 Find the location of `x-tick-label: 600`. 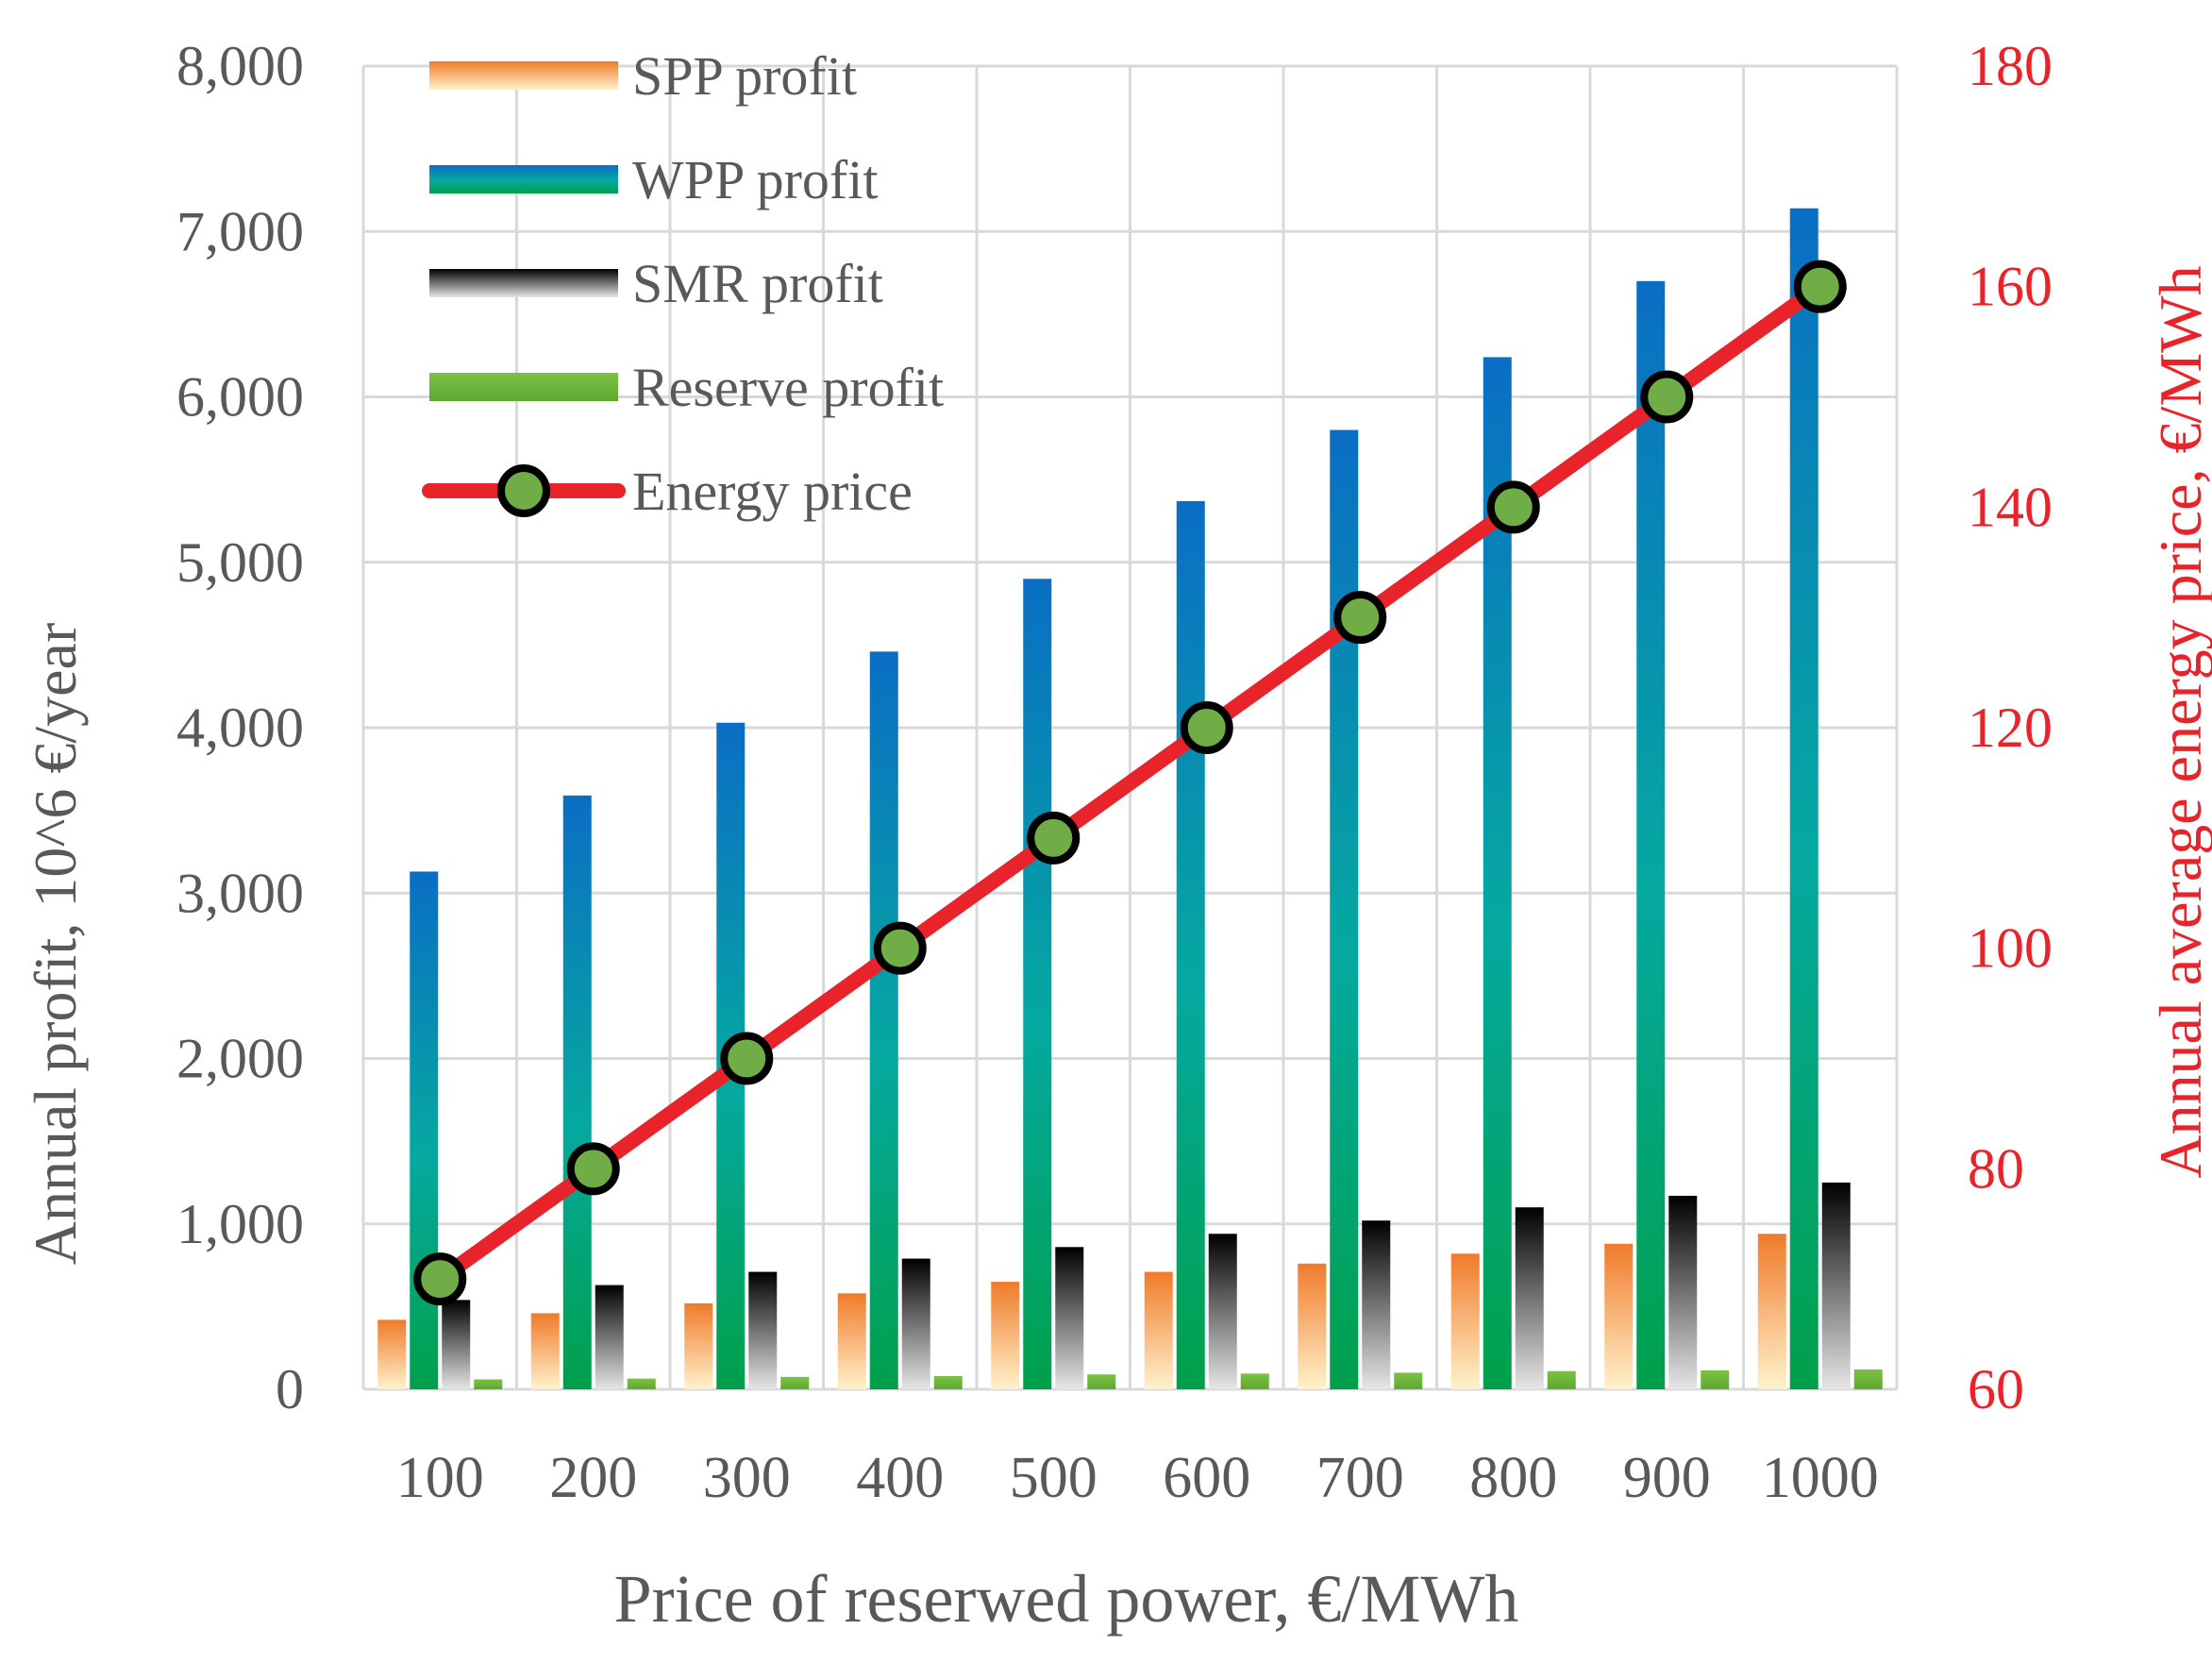

x-tick-label: 600 is located at coordinates (1206, 1478).